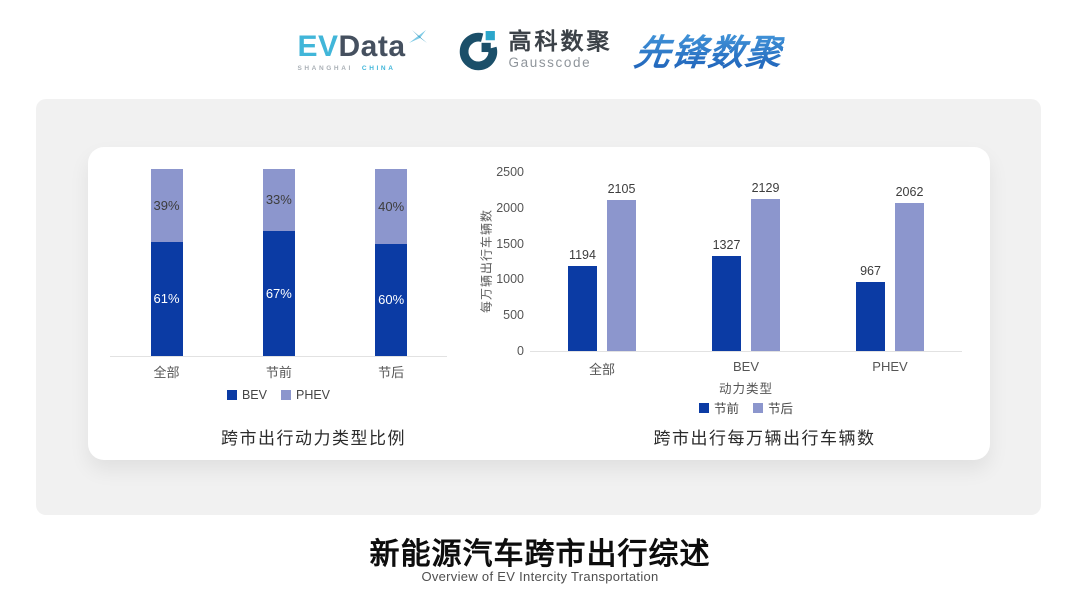 This screenshot has width=1080, height=608. I want to click on stacked-bar-slot: 33% 67%, so click(278, 262).